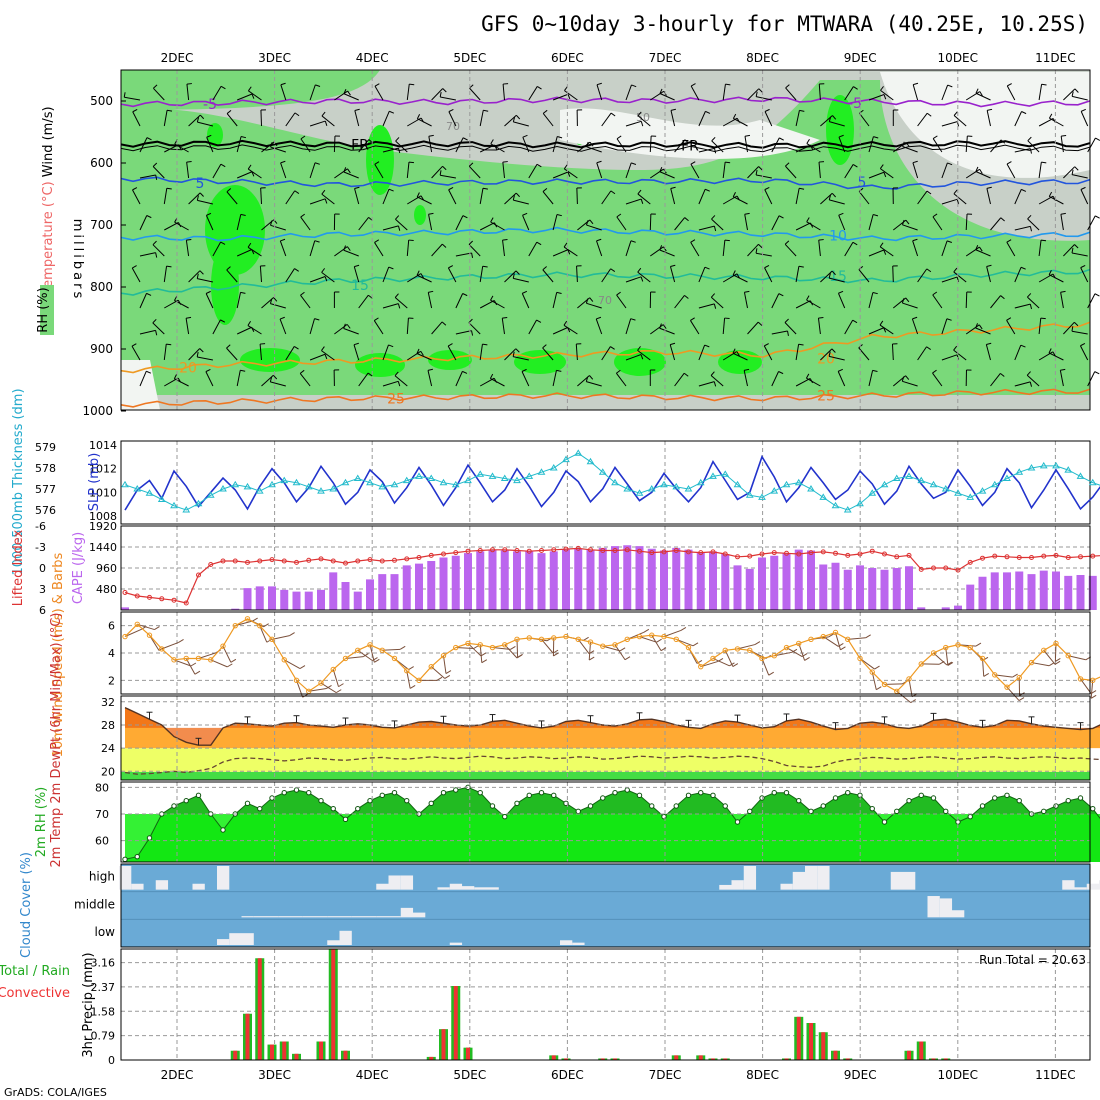  Describe the element at coordinates (605, 568) in the screenshot. I see `cape-frame` at that location.